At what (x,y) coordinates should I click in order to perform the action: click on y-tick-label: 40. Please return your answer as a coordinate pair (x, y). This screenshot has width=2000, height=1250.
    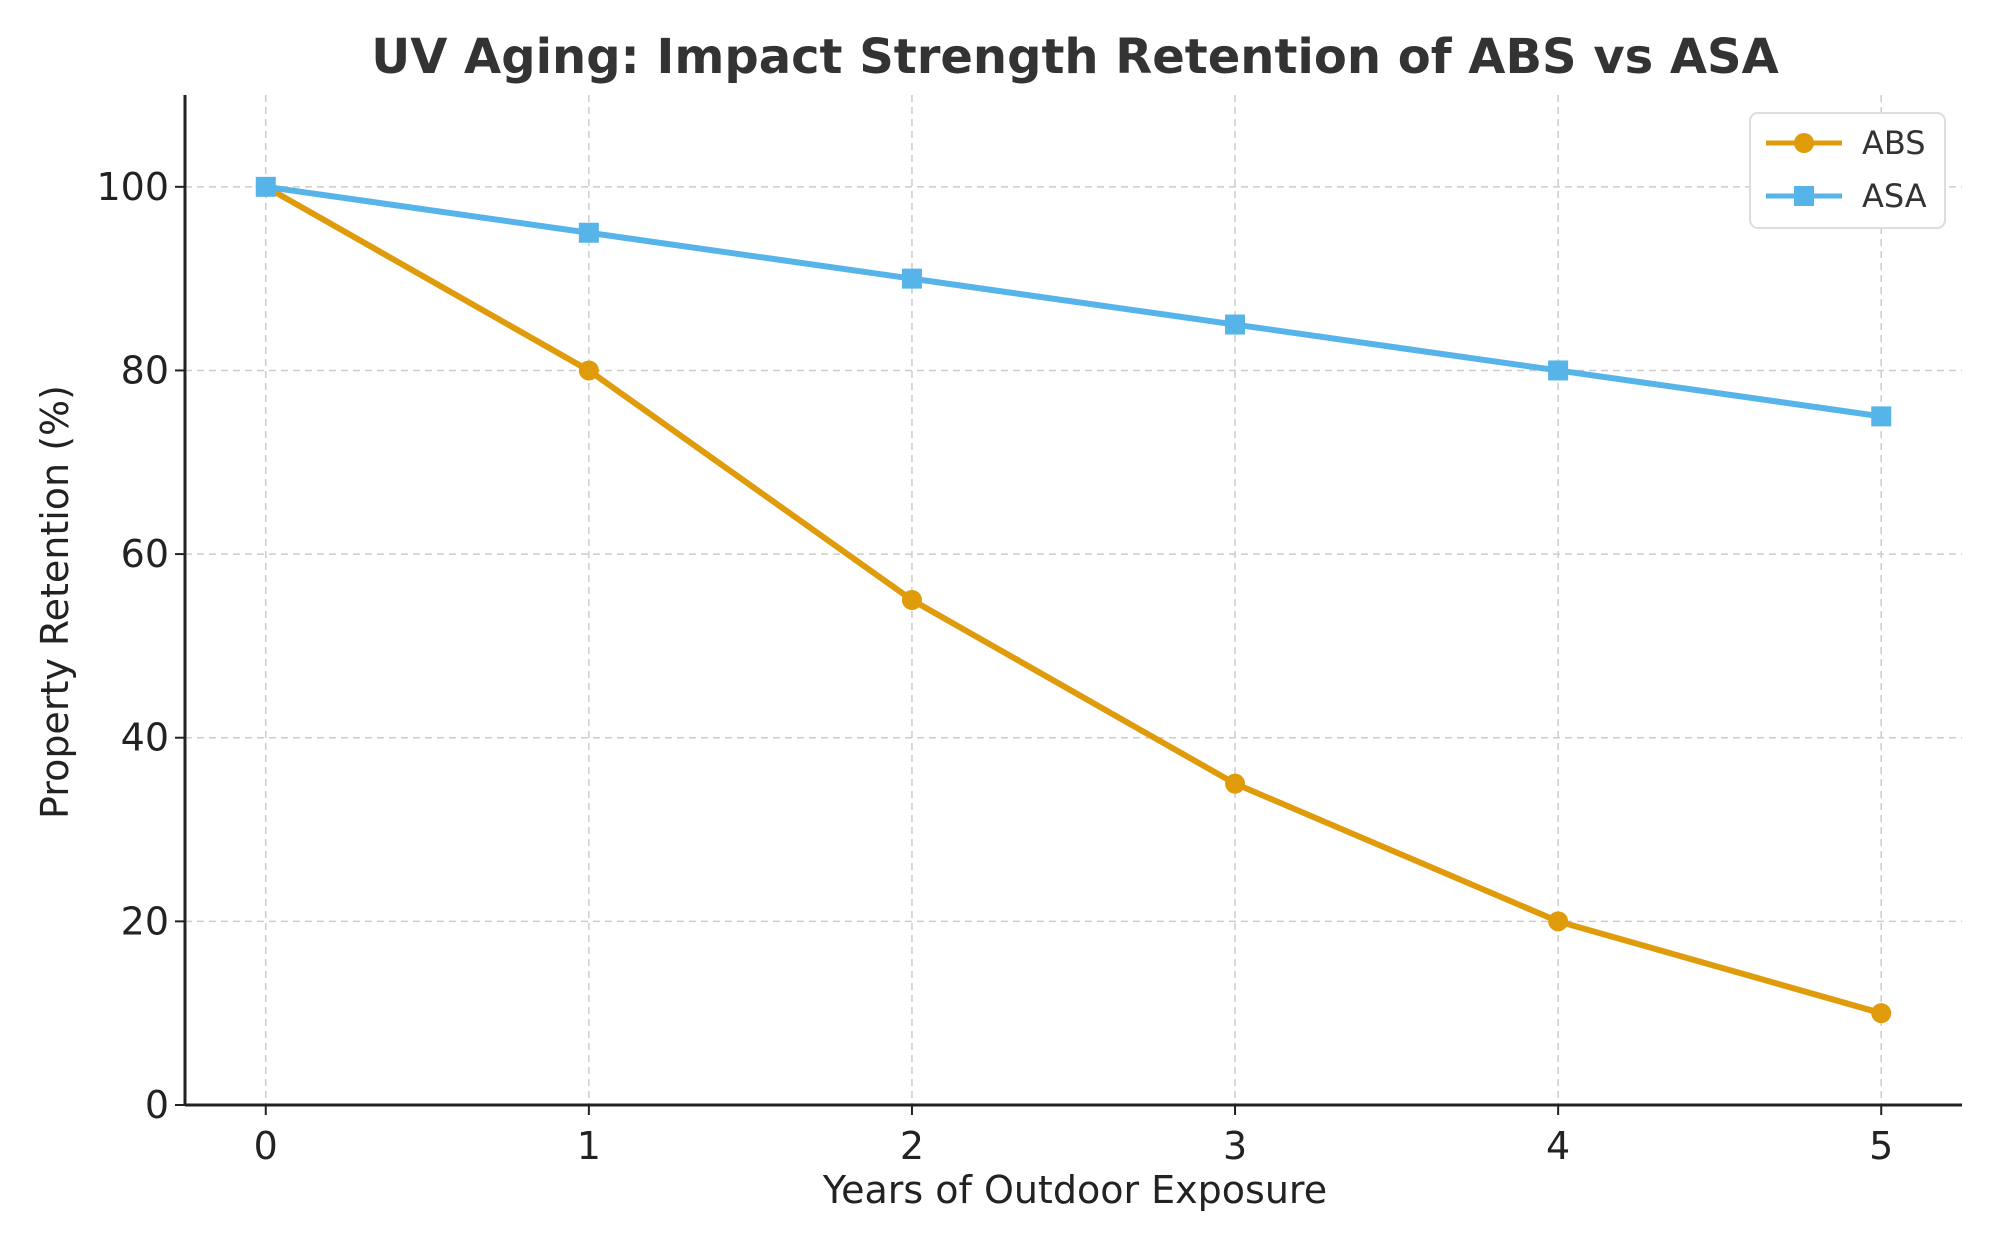
    Looking at the image, I should click on (145, 738).